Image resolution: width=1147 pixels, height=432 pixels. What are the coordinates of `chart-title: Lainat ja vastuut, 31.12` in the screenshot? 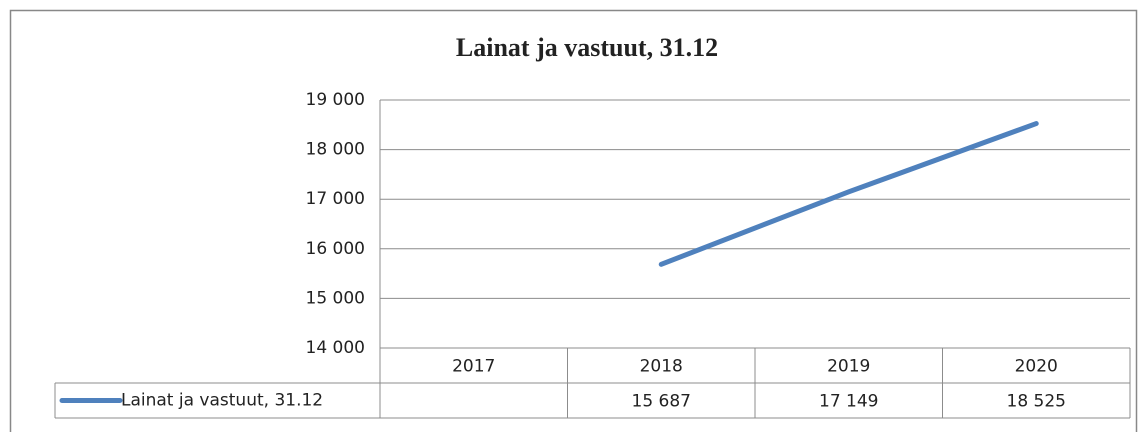 It's located at (587, 47).